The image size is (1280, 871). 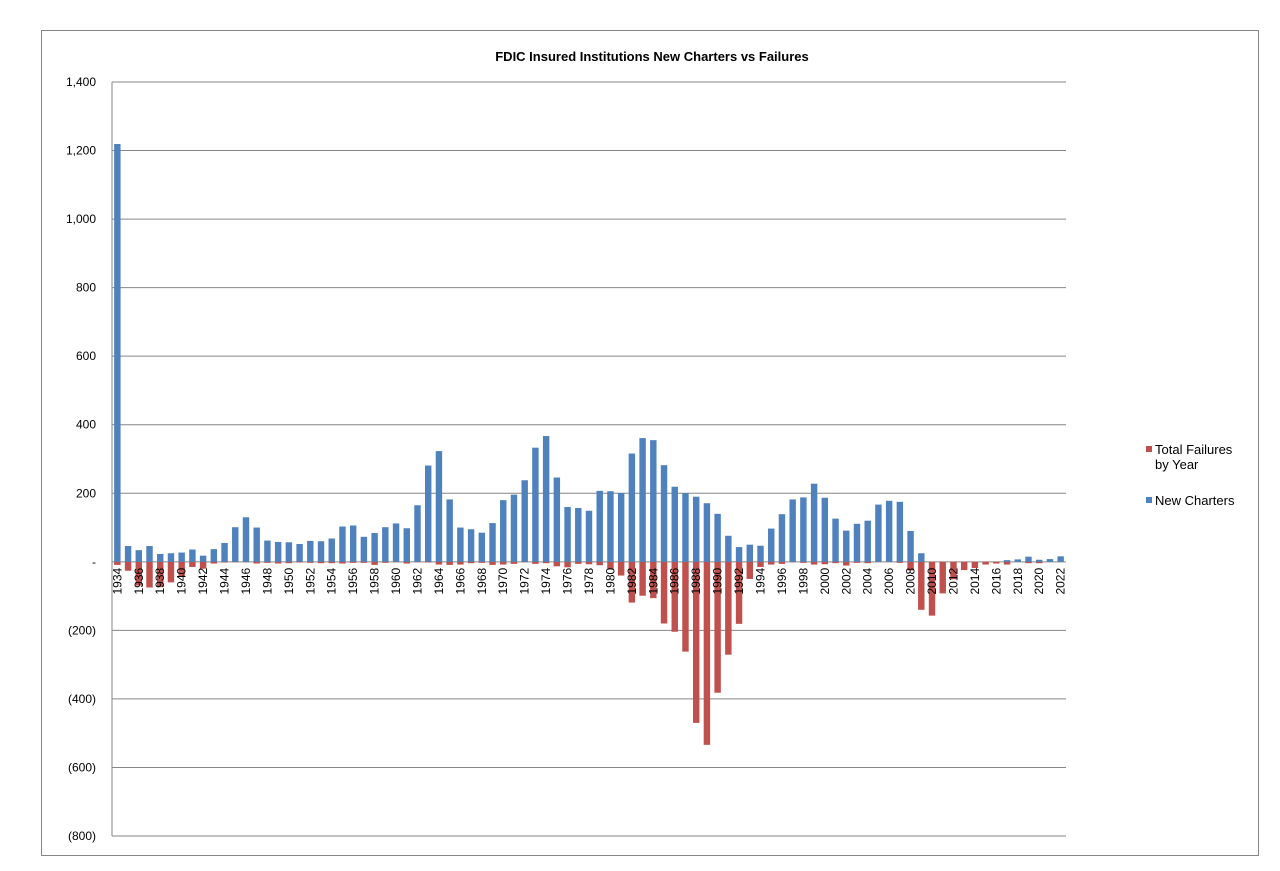 What do you see at coordinates (482, 562) in the screenshot?
I see `bar-failures-1968` at bounding box center [482, 562].